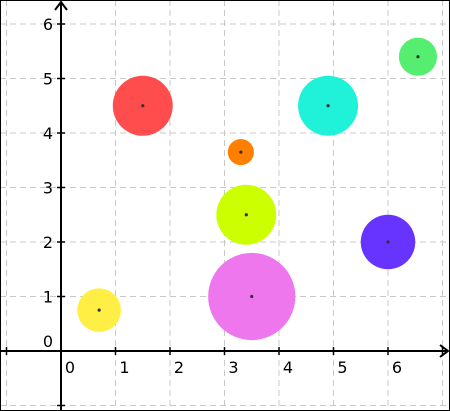  What do you see at coordinates (48, 242) in the screenshot?
I see `y-tick-label: 2` at bounding box center [48, 242].